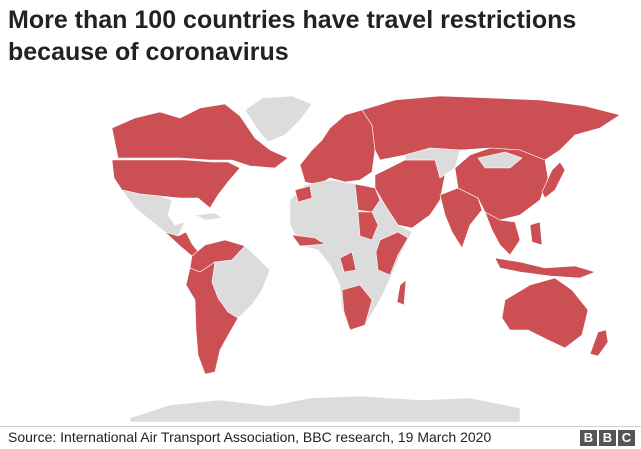 This screenshot has height=449, width=641. I want to click on south-america-west, so click(212, 318).